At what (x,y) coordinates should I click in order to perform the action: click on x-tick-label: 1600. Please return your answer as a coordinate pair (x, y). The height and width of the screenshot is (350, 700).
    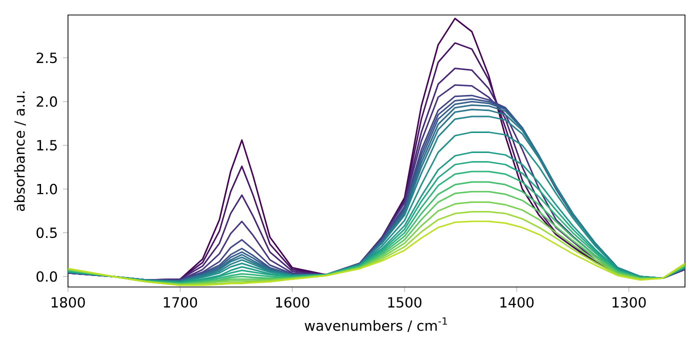
    Looking at the image, I should click on (293, 302).